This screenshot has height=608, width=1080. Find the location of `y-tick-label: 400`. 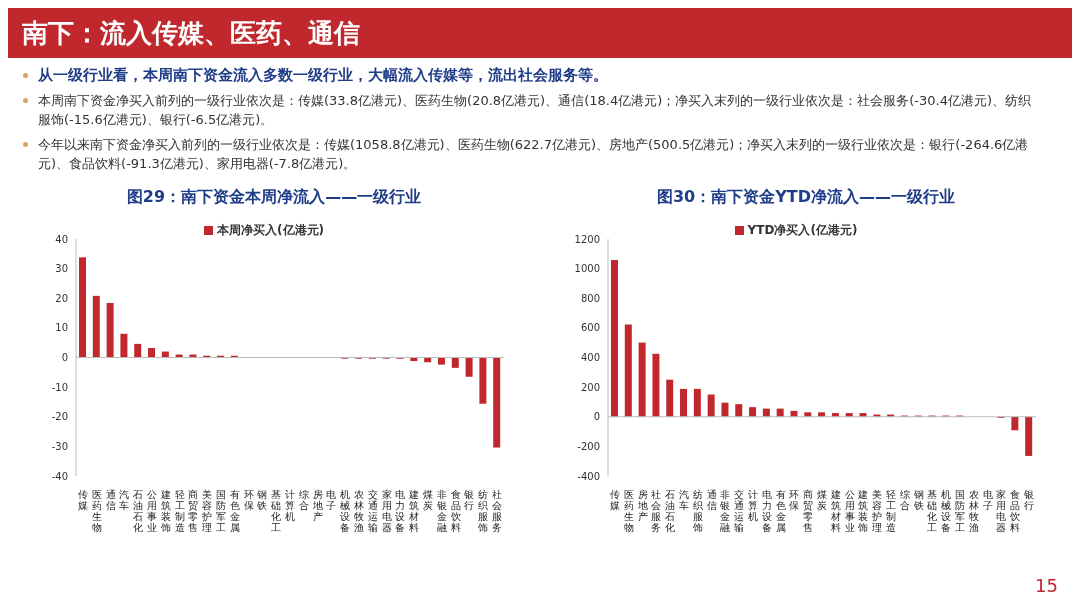

y-tick-label: 400 is located at coordinates (590, 358).